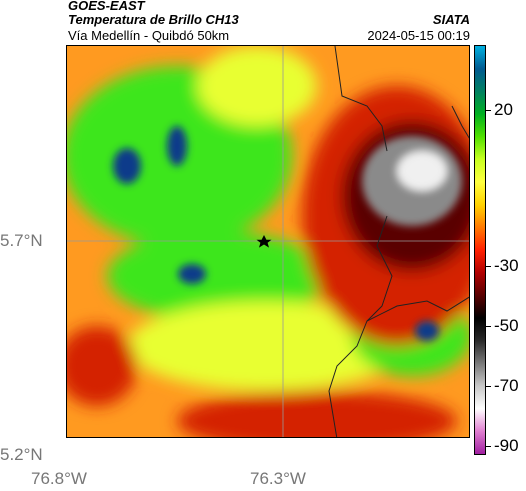  Describe the element at coordinates (257, 86) in the screenshot. I see `yellow-zone-north` at that location.